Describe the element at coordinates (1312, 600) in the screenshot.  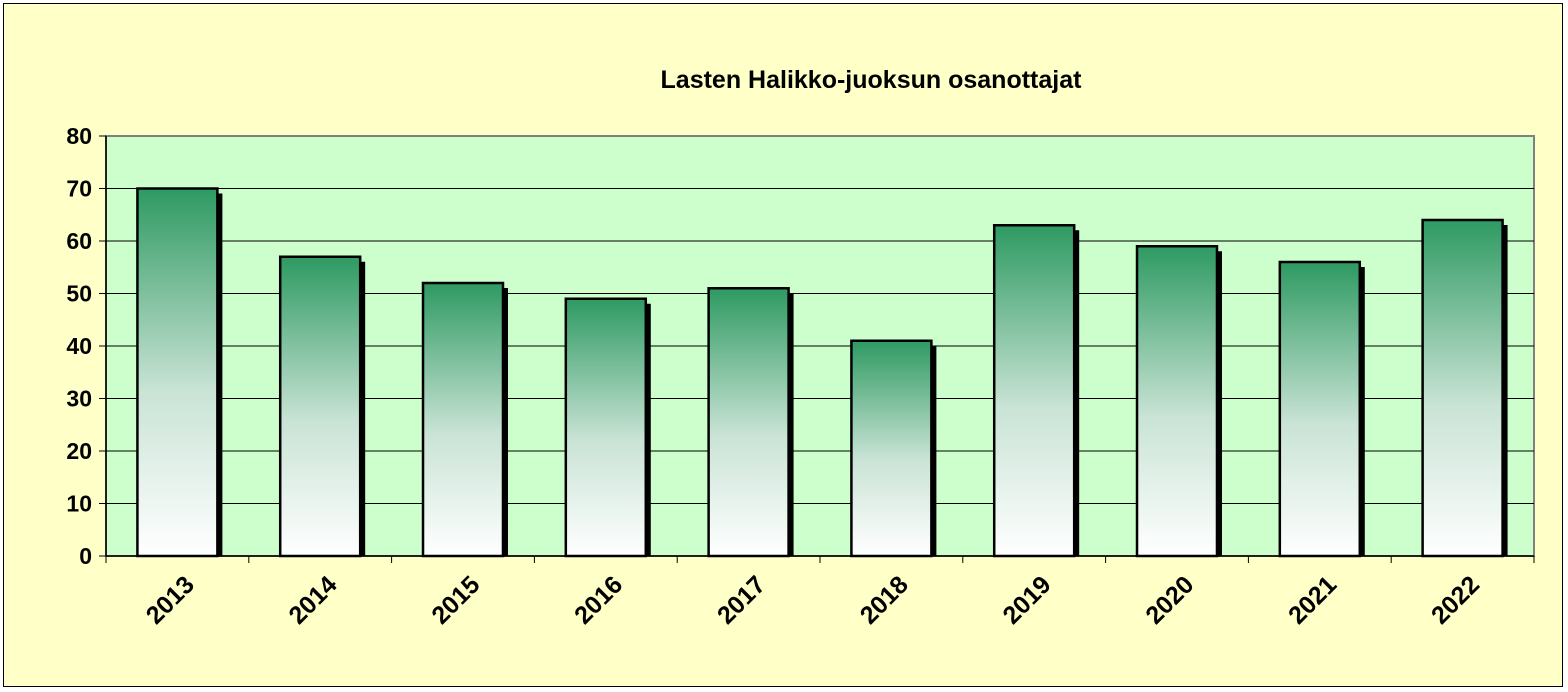
I see `x-tick-label: 2021` at that location.